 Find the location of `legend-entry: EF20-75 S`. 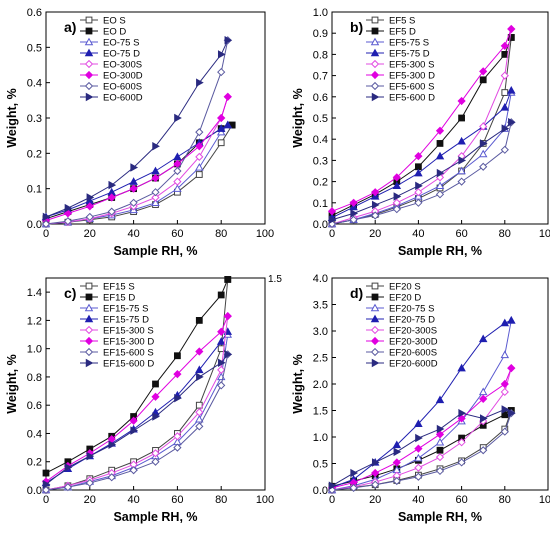

legend-entry: EF20-75 S is located at coordinates (411, 309).